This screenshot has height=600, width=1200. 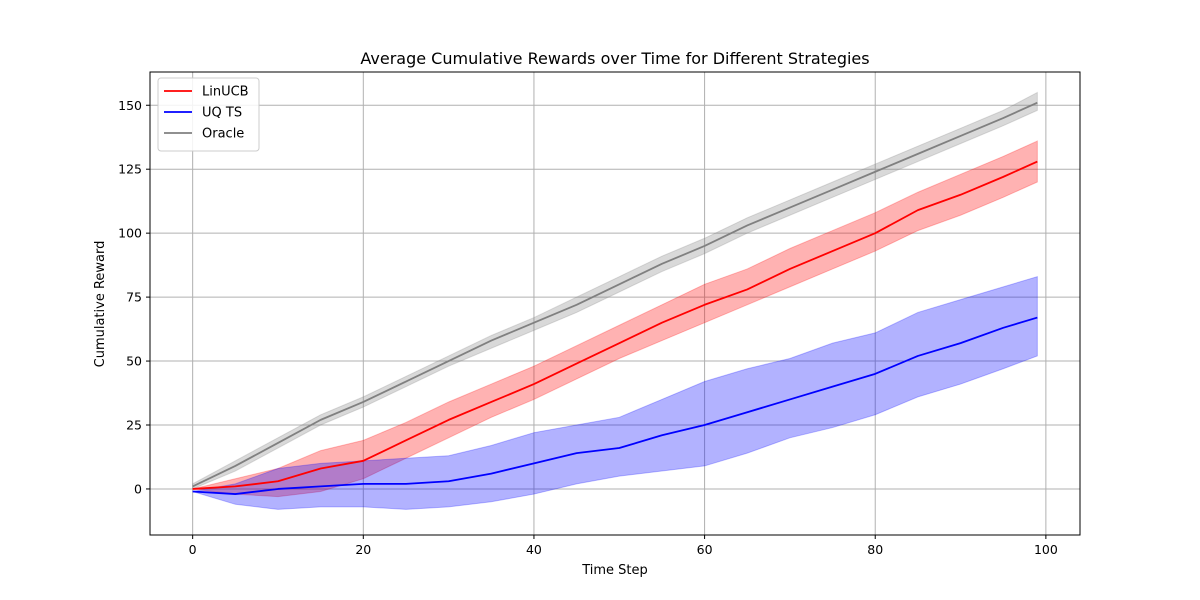 What do you see at coordinates (363, 549) in the screenshot?
I see `x-tick-label: 20` at bounding box center [363, 549].